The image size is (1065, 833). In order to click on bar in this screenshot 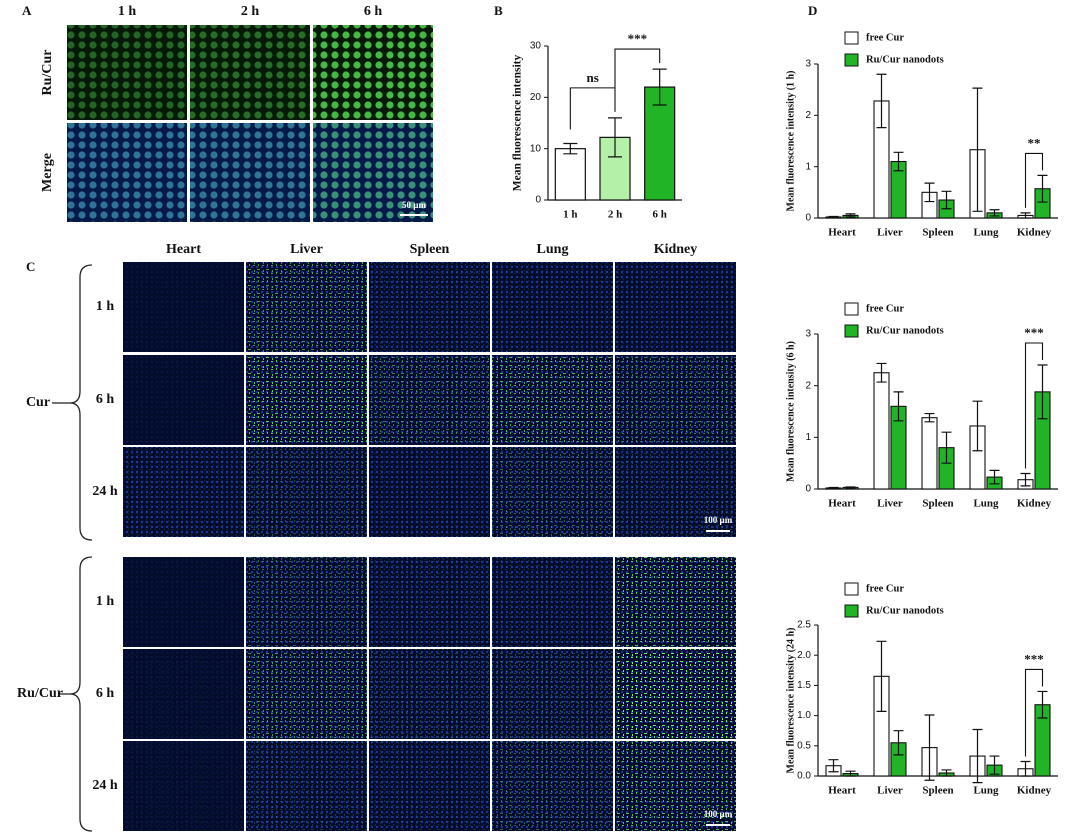, I will do `click(881, 431)`.